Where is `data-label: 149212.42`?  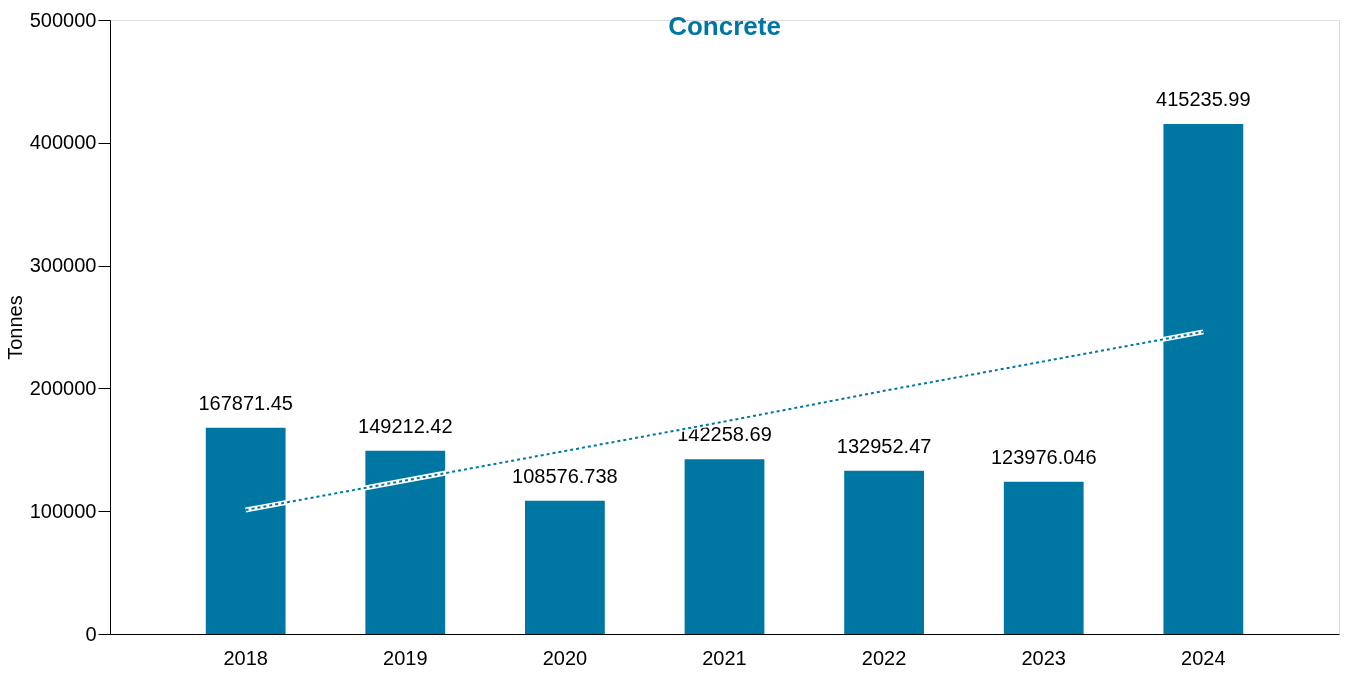 data-label: 149212.42 is located at coordinates (405, 425).